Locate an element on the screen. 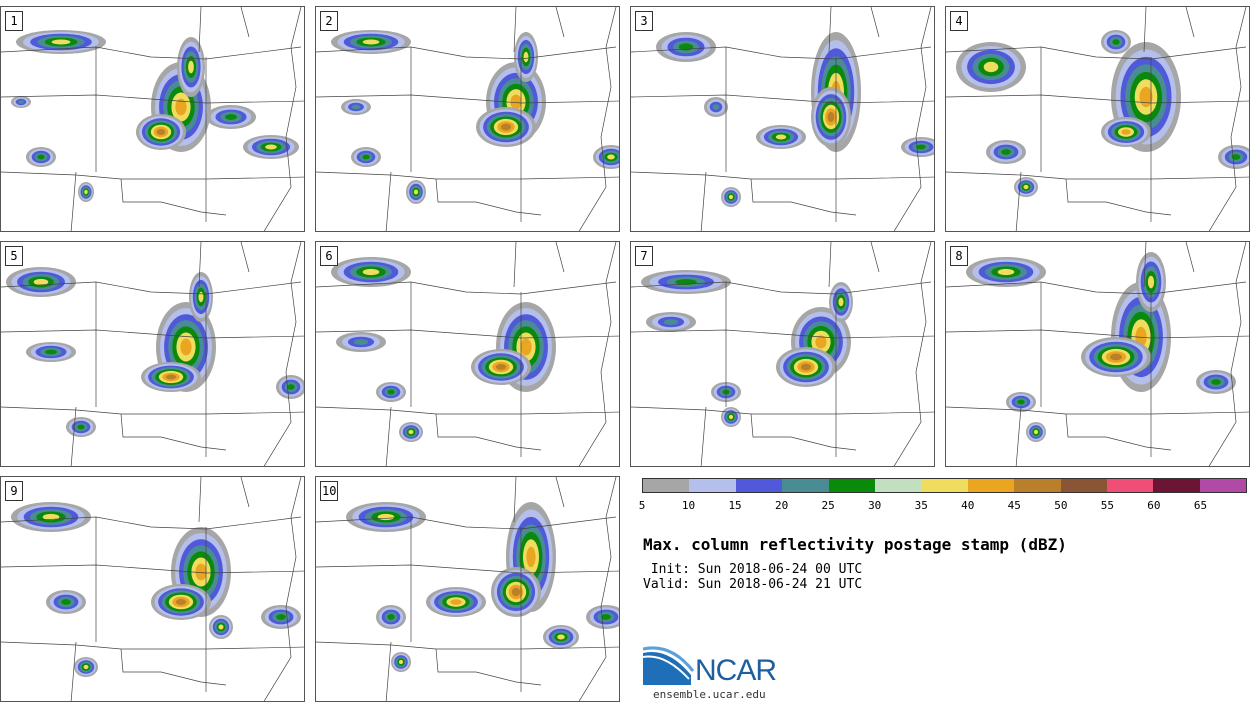 This screenshot has width=1260, height=703. ncar-logo-text: NCAR is located at coordinates (736, 670).